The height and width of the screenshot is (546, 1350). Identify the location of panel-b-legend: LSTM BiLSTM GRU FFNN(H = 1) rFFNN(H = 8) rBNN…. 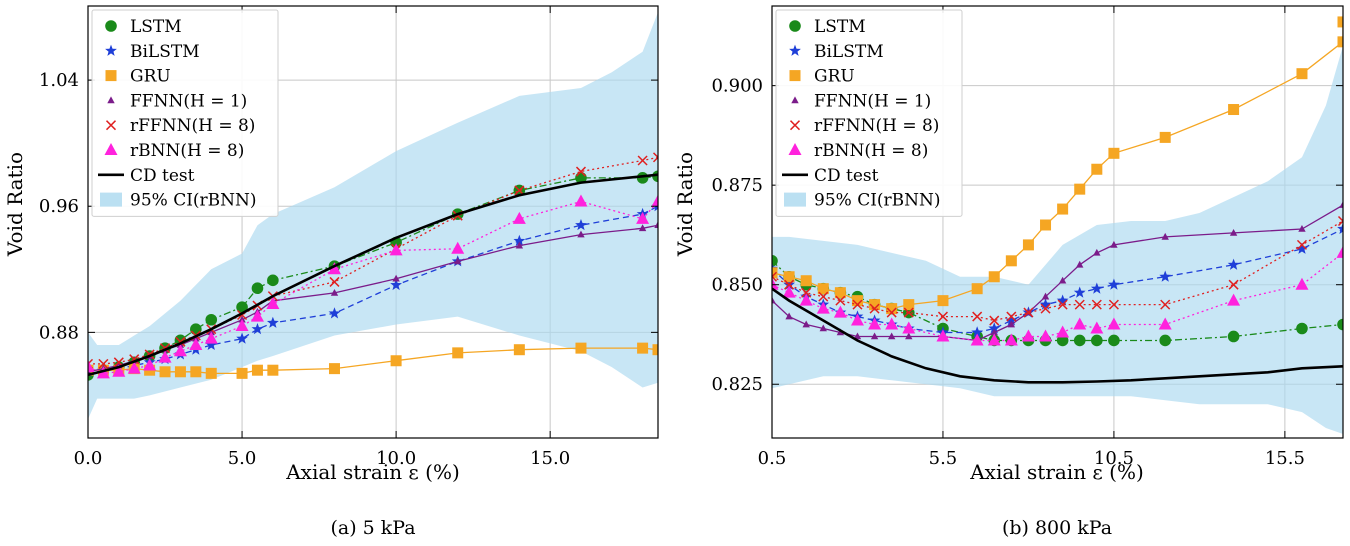
(869, 113).